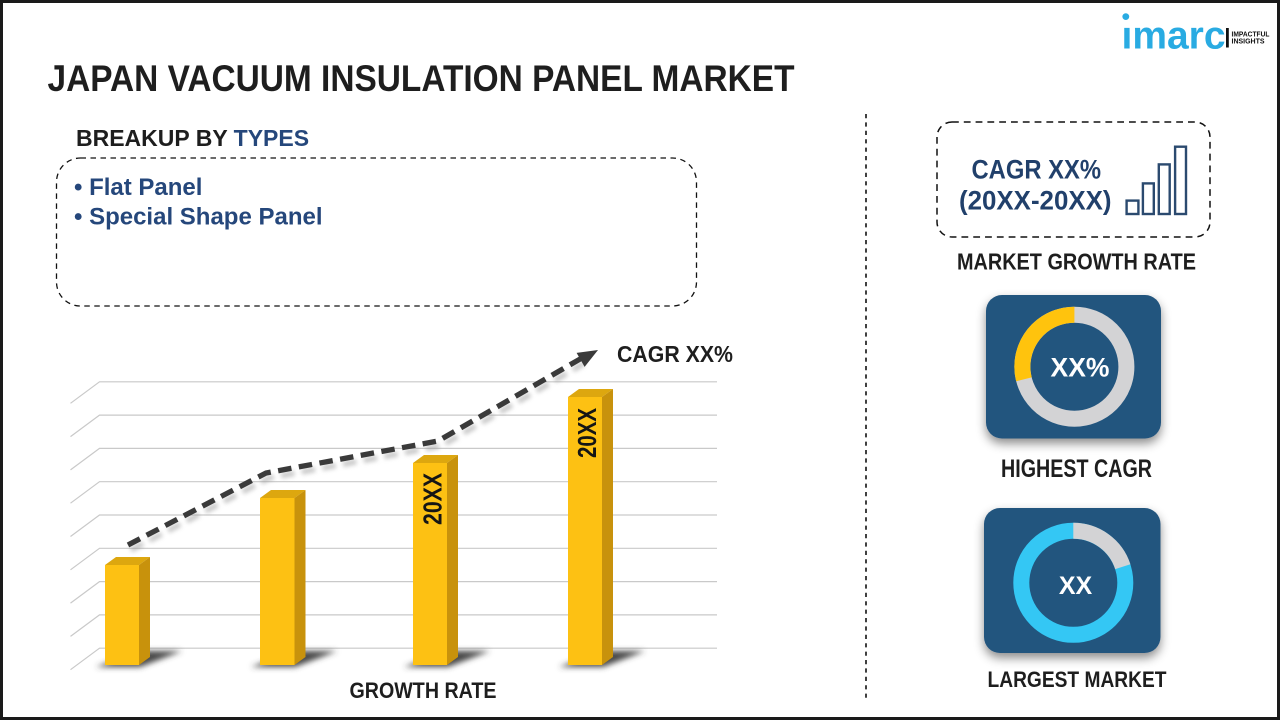 The image size is (1280, 720). What do you see at coordinates (1076, 469) in the screenshot?
I see `svg-text: HIGHEST CAGR` at bounding box center [1076, 469].